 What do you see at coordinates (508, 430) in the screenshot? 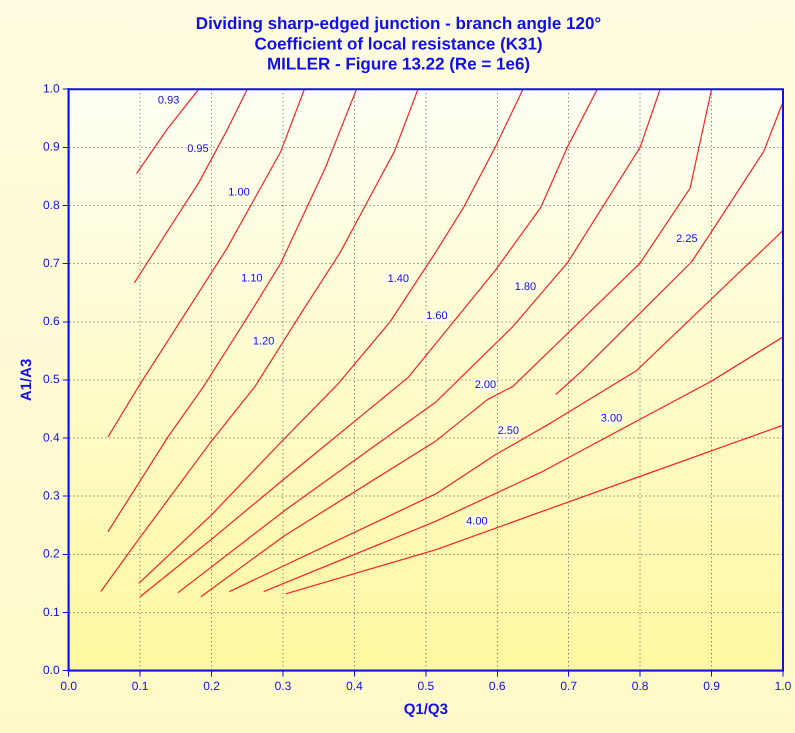
I see `series-label: 2.50` at bounding box center [508, 430].